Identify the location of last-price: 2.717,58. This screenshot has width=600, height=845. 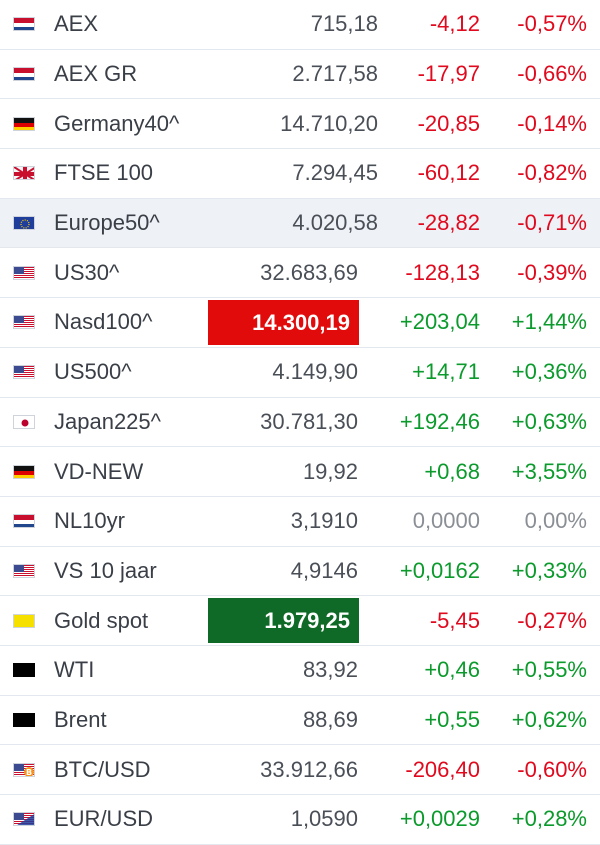
(335, 74).